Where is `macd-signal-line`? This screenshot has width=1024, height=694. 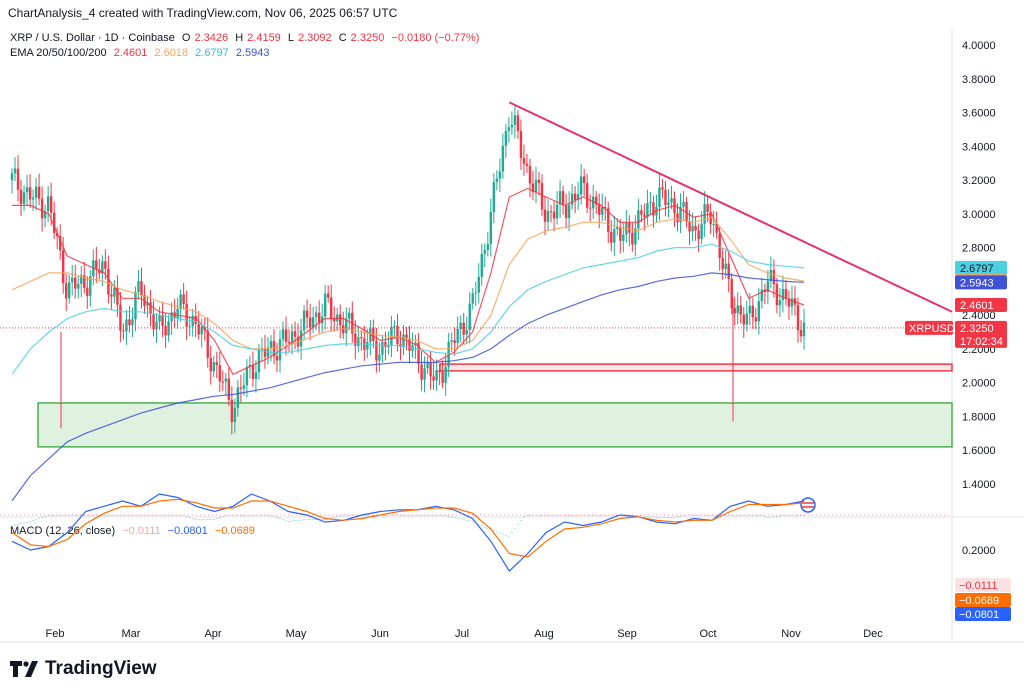
macd-signal-line is located at coordinates (408, 528).